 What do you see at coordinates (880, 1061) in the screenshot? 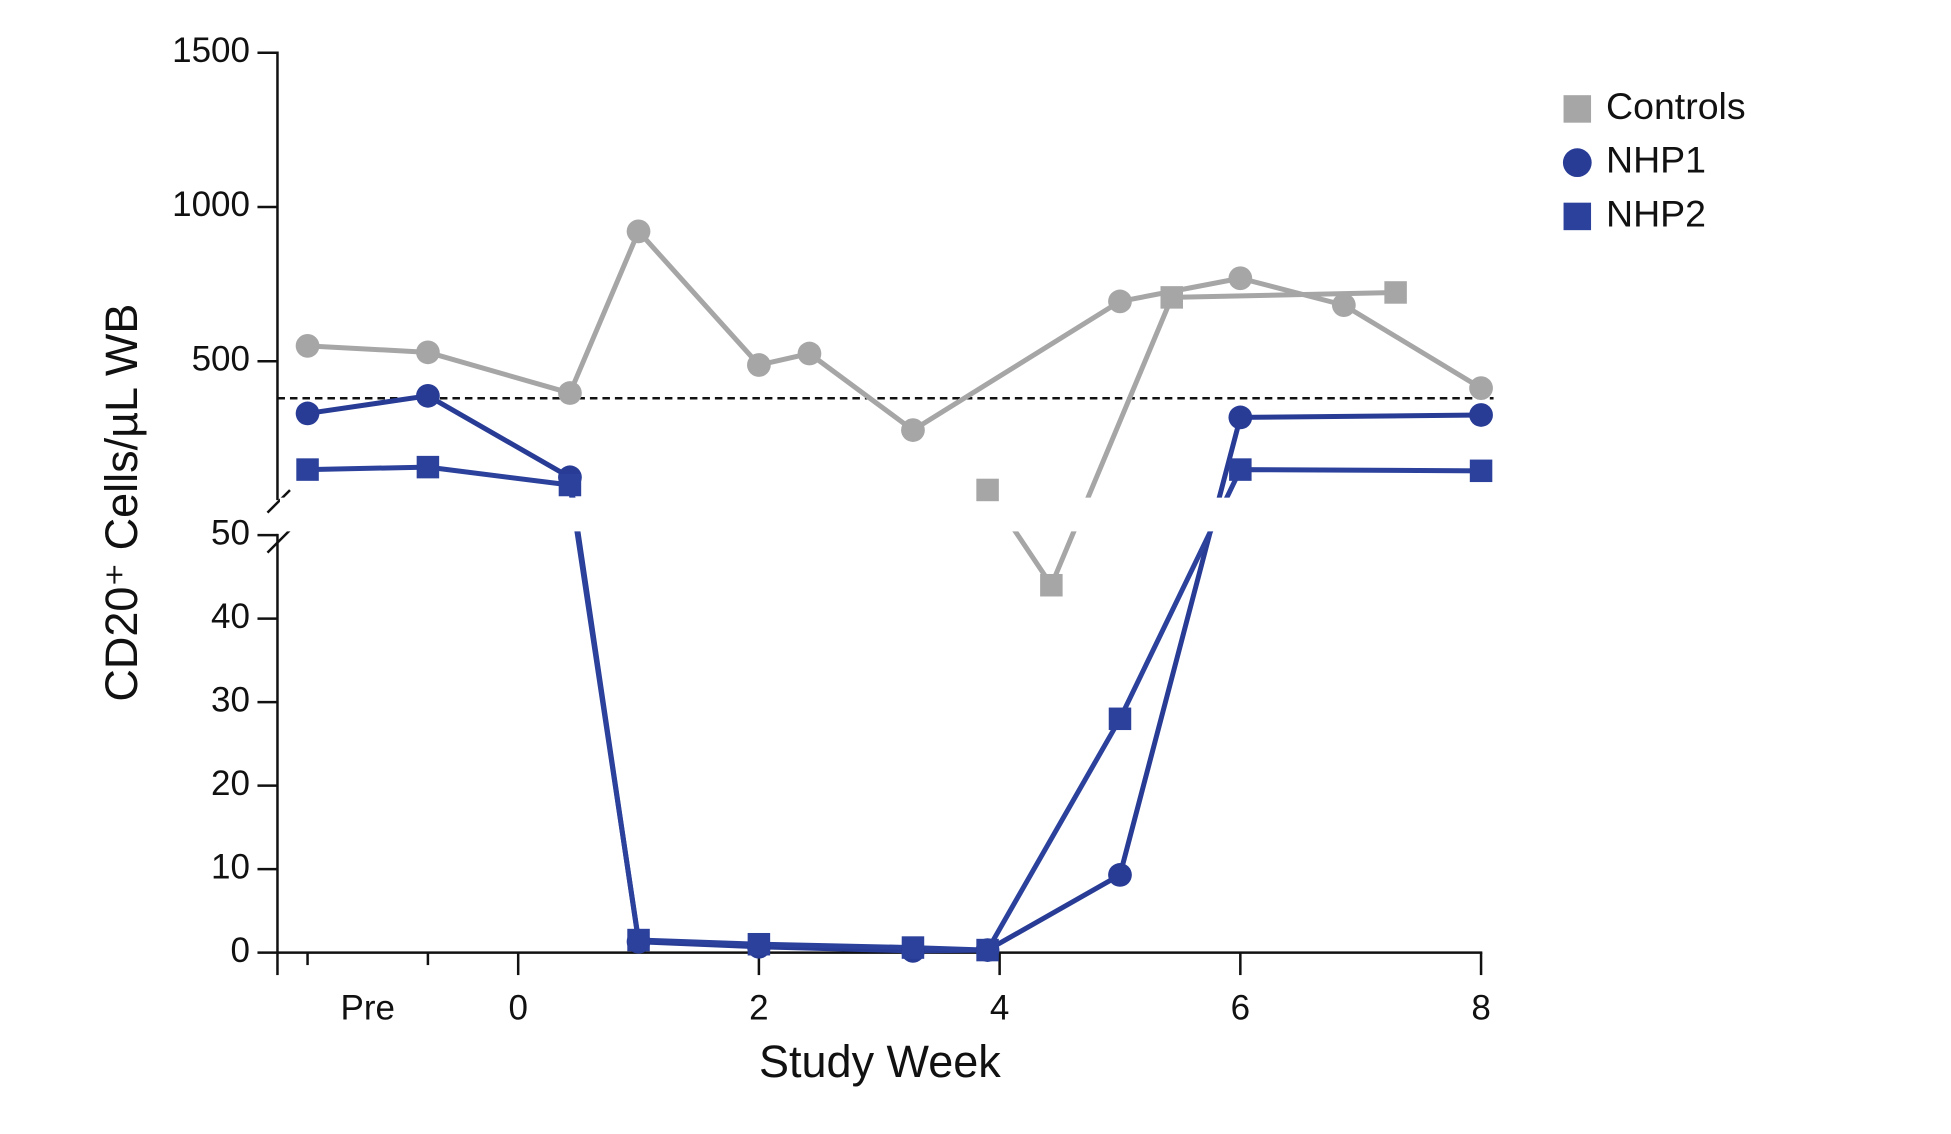
I see `x-axis-label: Study Week` at bounding box center [880, 1061].